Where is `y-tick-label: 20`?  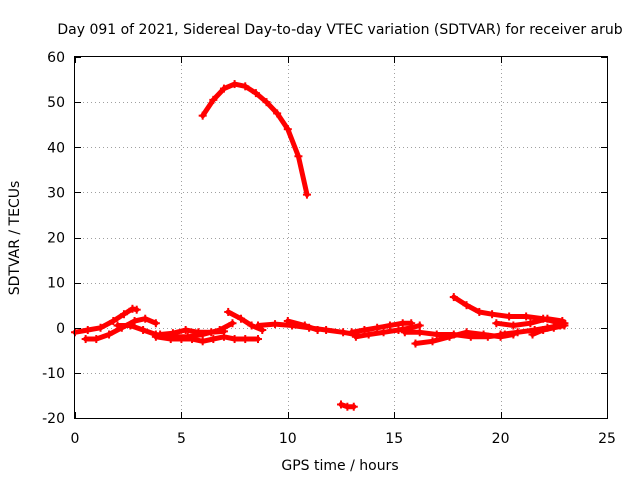 y-tick-label: 20 is located at coordinates (56, 239).